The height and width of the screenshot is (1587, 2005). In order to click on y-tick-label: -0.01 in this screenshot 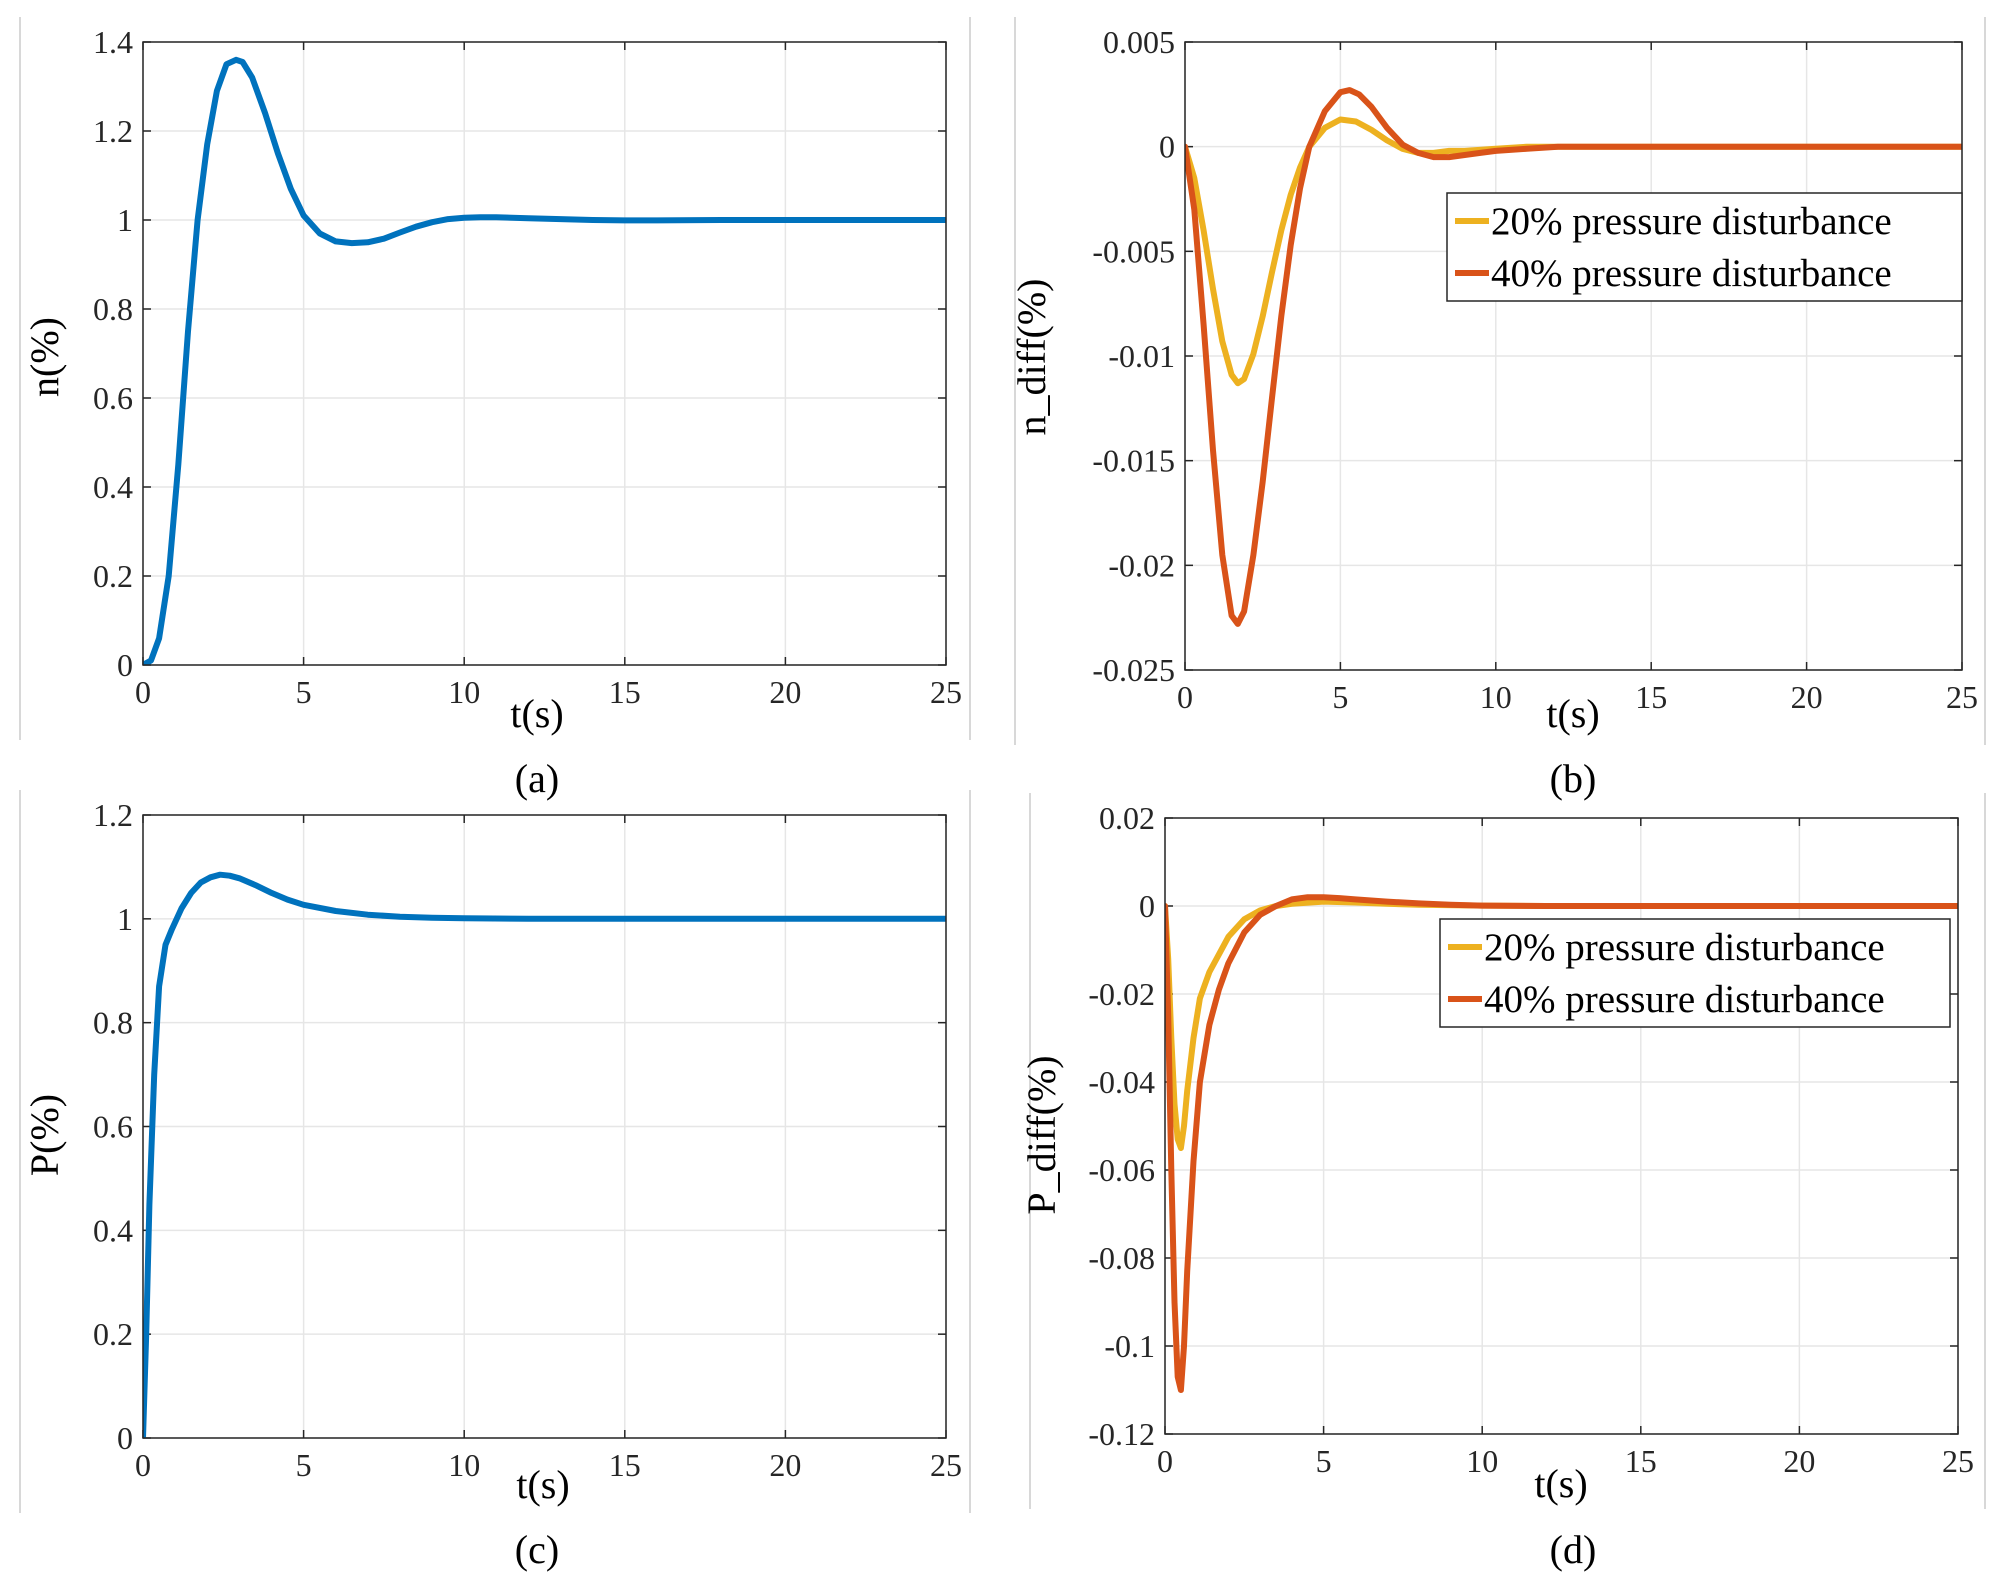, I will do `click(1141, 356)`.